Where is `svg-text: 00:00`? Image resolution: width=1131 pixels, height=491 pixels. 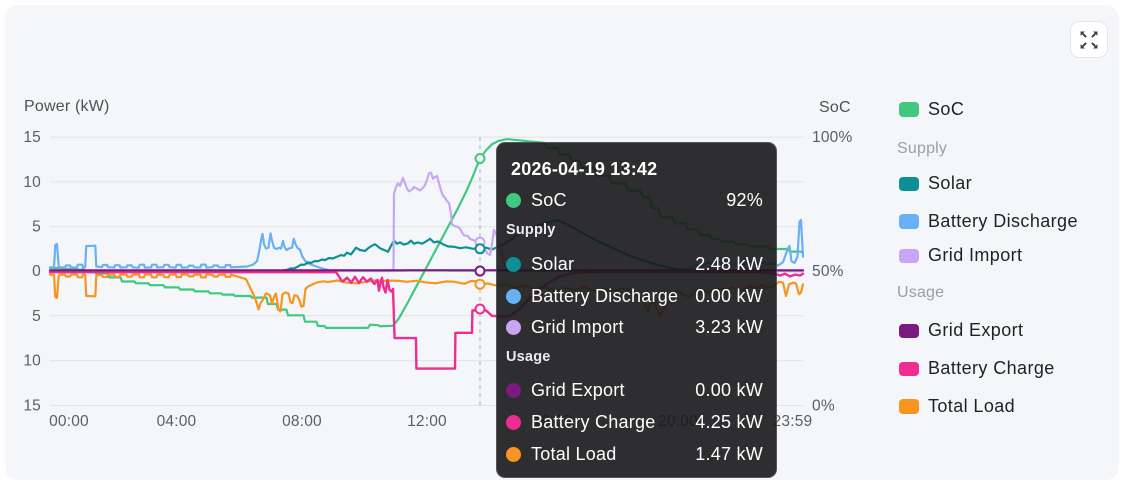
svg-text: 00:00 is located at coordinates (69, 421).